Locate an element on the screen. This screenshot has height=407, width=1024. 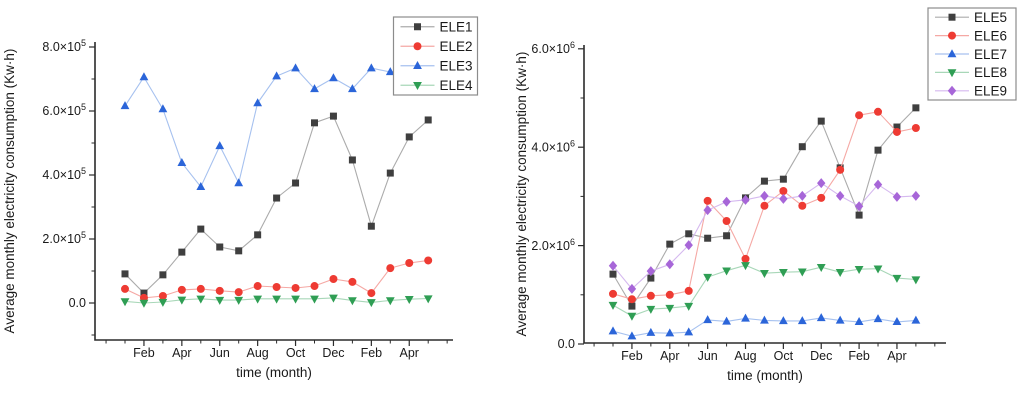
right-legend-label-ELE5: ELE5 is located at coordinates (990, 17).